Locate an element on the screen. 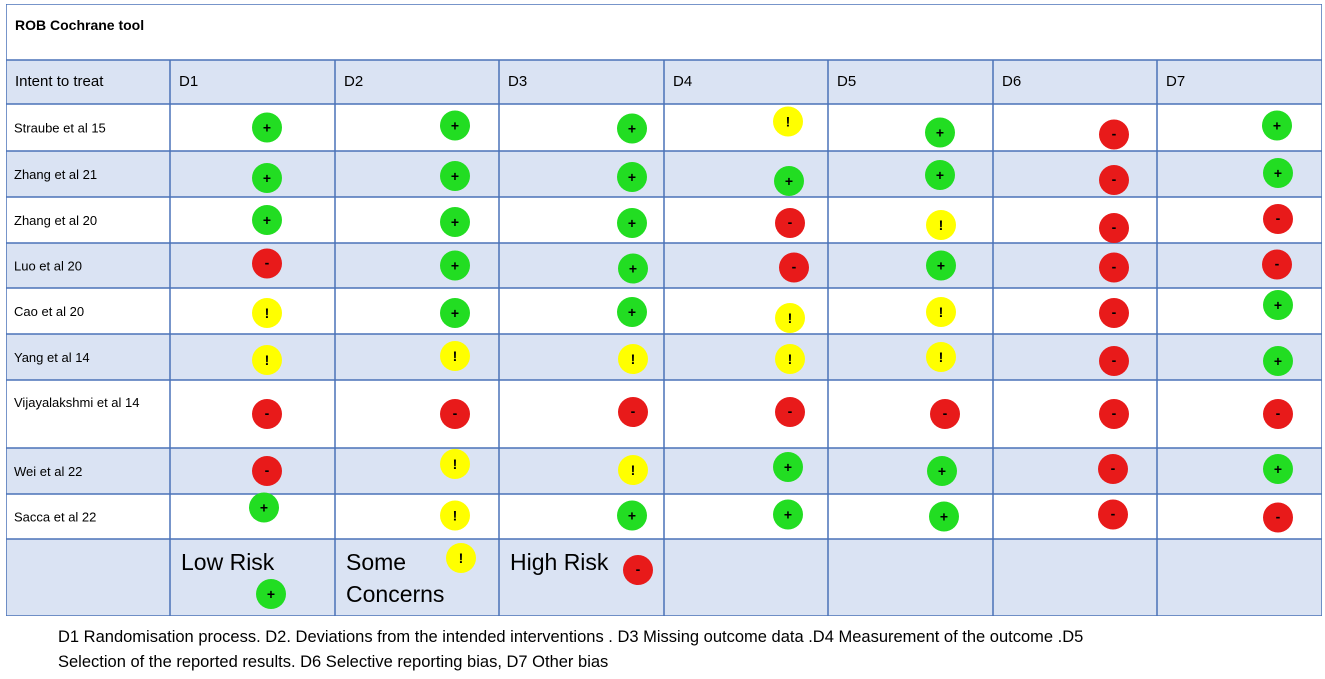  study-name: Sacca et al 22 is located at coordinates (55, 517).